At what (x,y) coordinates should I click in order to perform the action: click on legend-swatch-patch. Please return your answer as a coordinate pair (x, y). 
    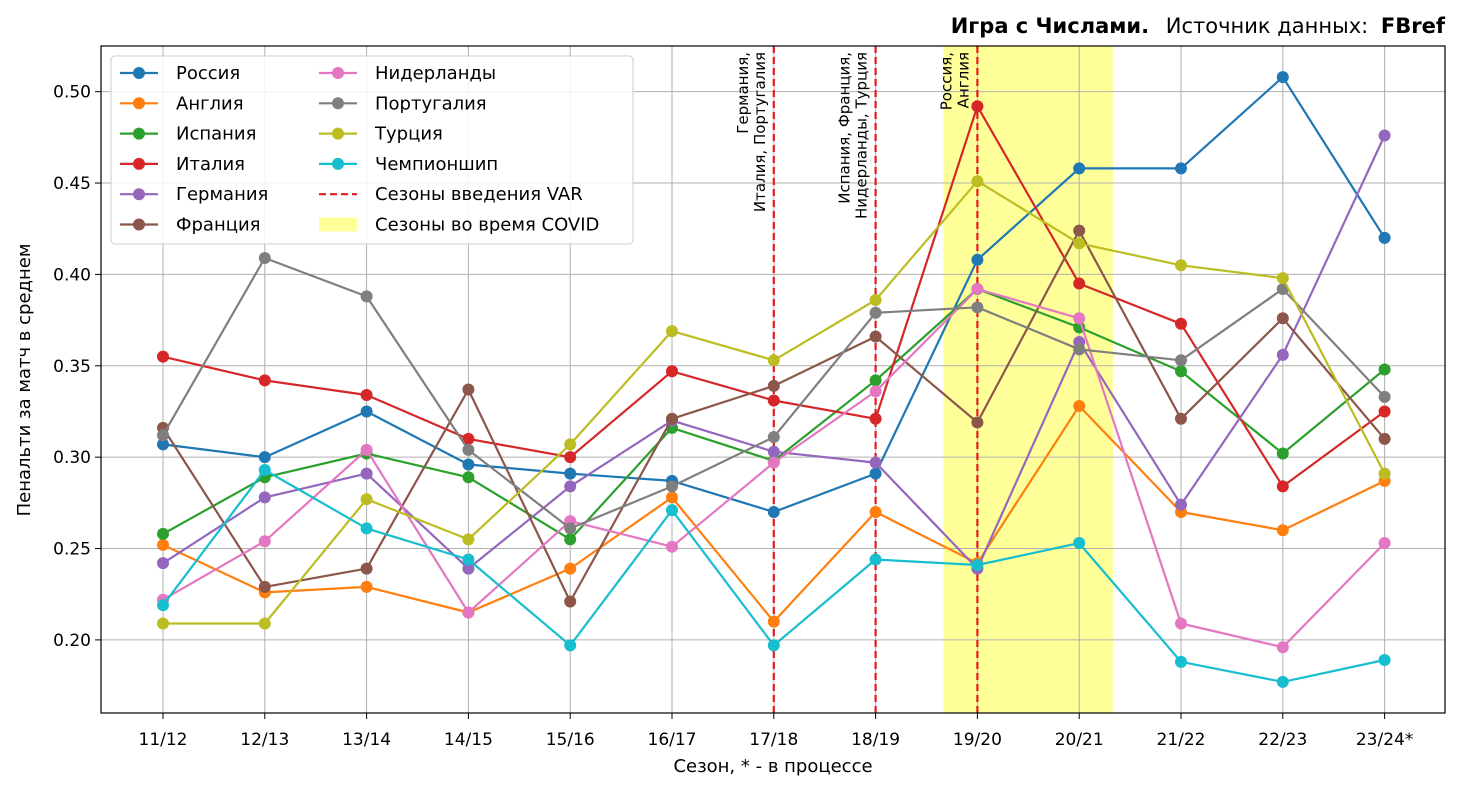
    Looking at the image, I should click on (338, 224).